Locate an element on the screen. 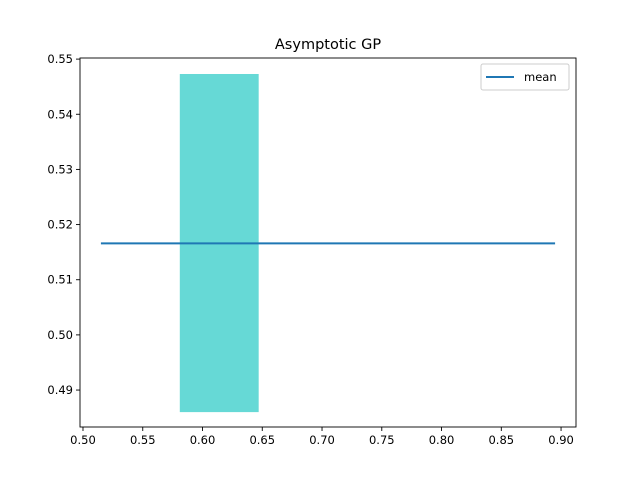  x-tick-label: 0.70 is located at coordinates (322, 440).